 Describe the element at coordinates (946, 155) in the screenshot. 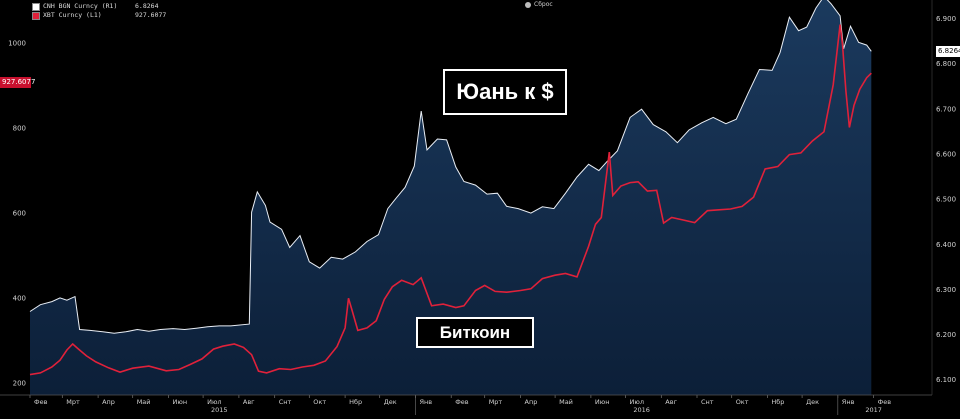

I see `y-right-tick-label: 6.600` at that location.